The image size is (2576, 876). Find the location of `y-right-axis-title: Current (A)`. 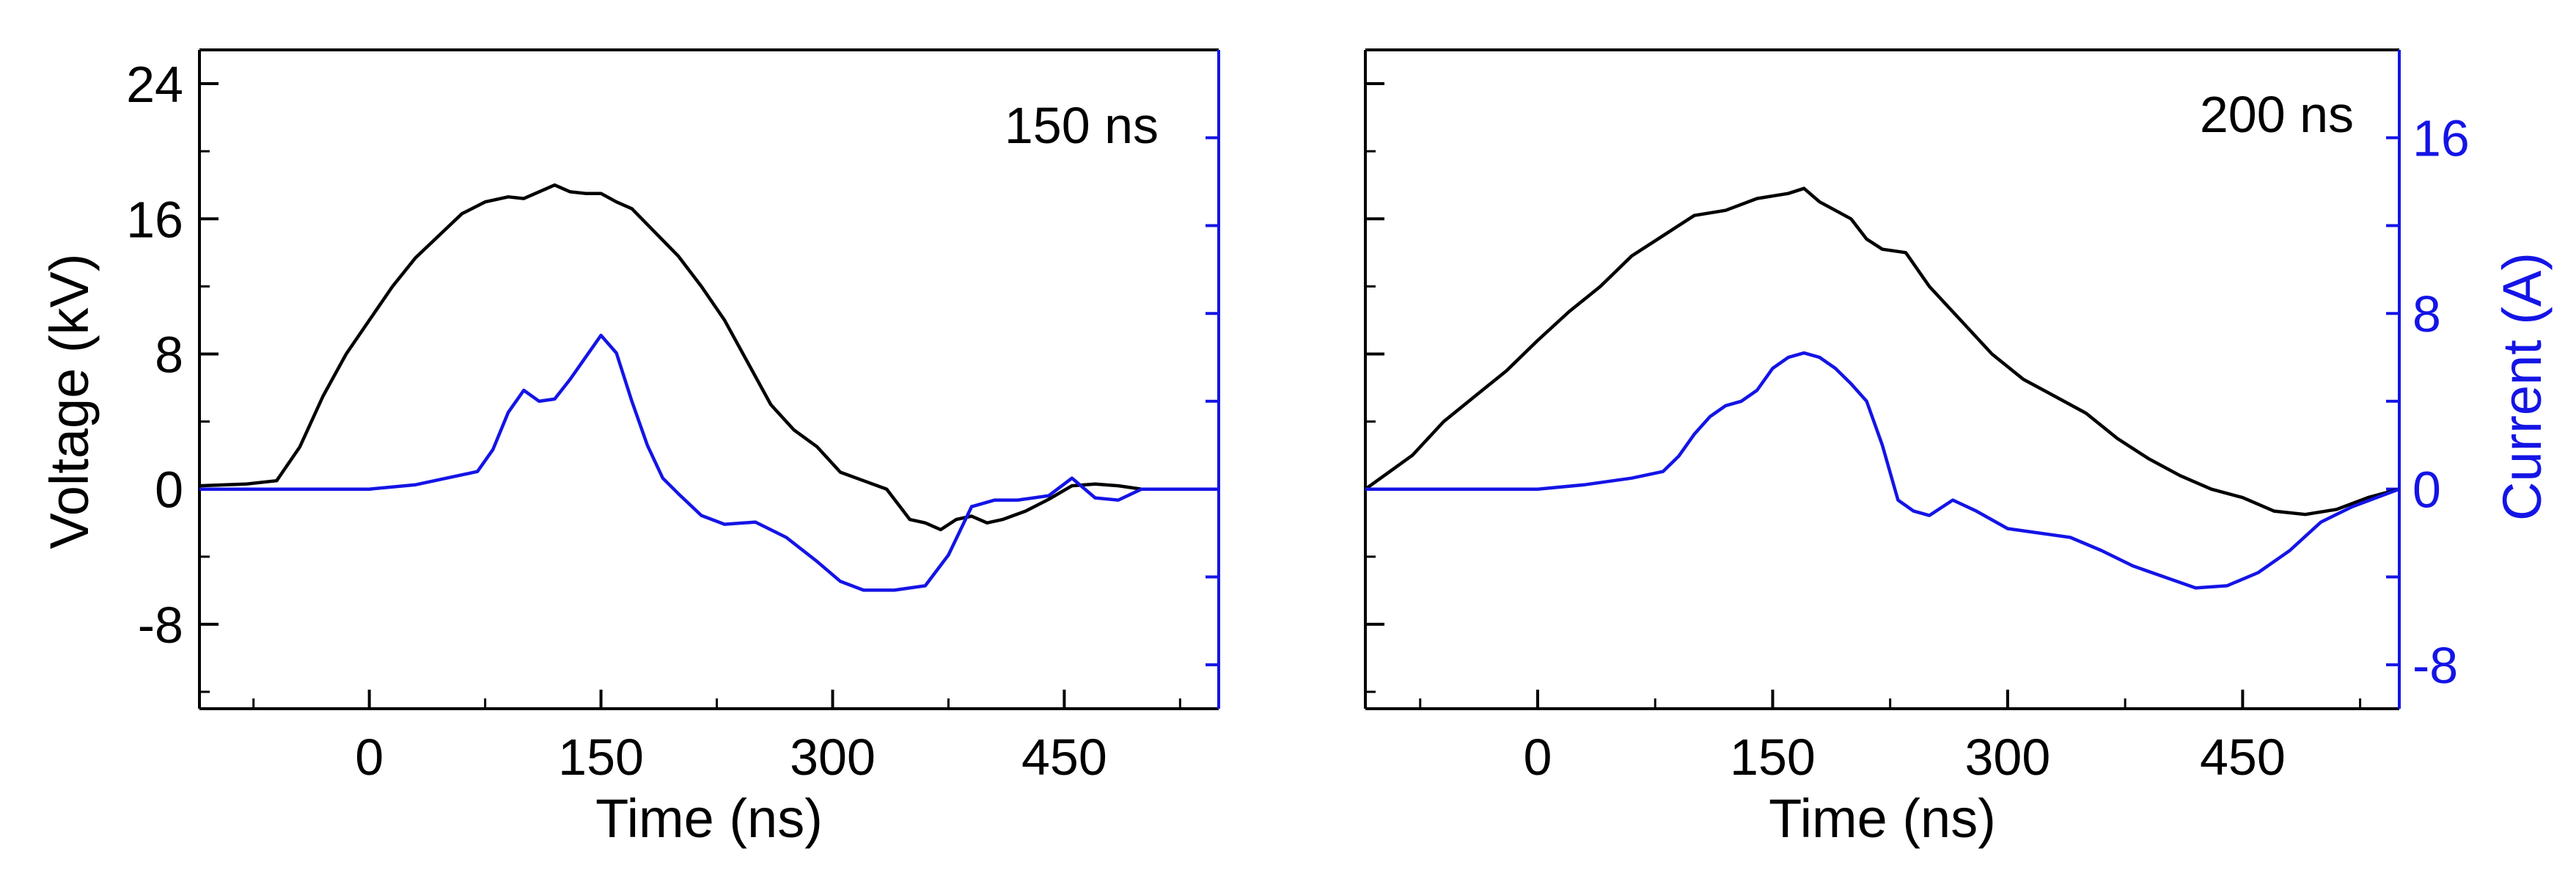

y-right-axis-title: Current (A) is located at coordinates (2523, 386).